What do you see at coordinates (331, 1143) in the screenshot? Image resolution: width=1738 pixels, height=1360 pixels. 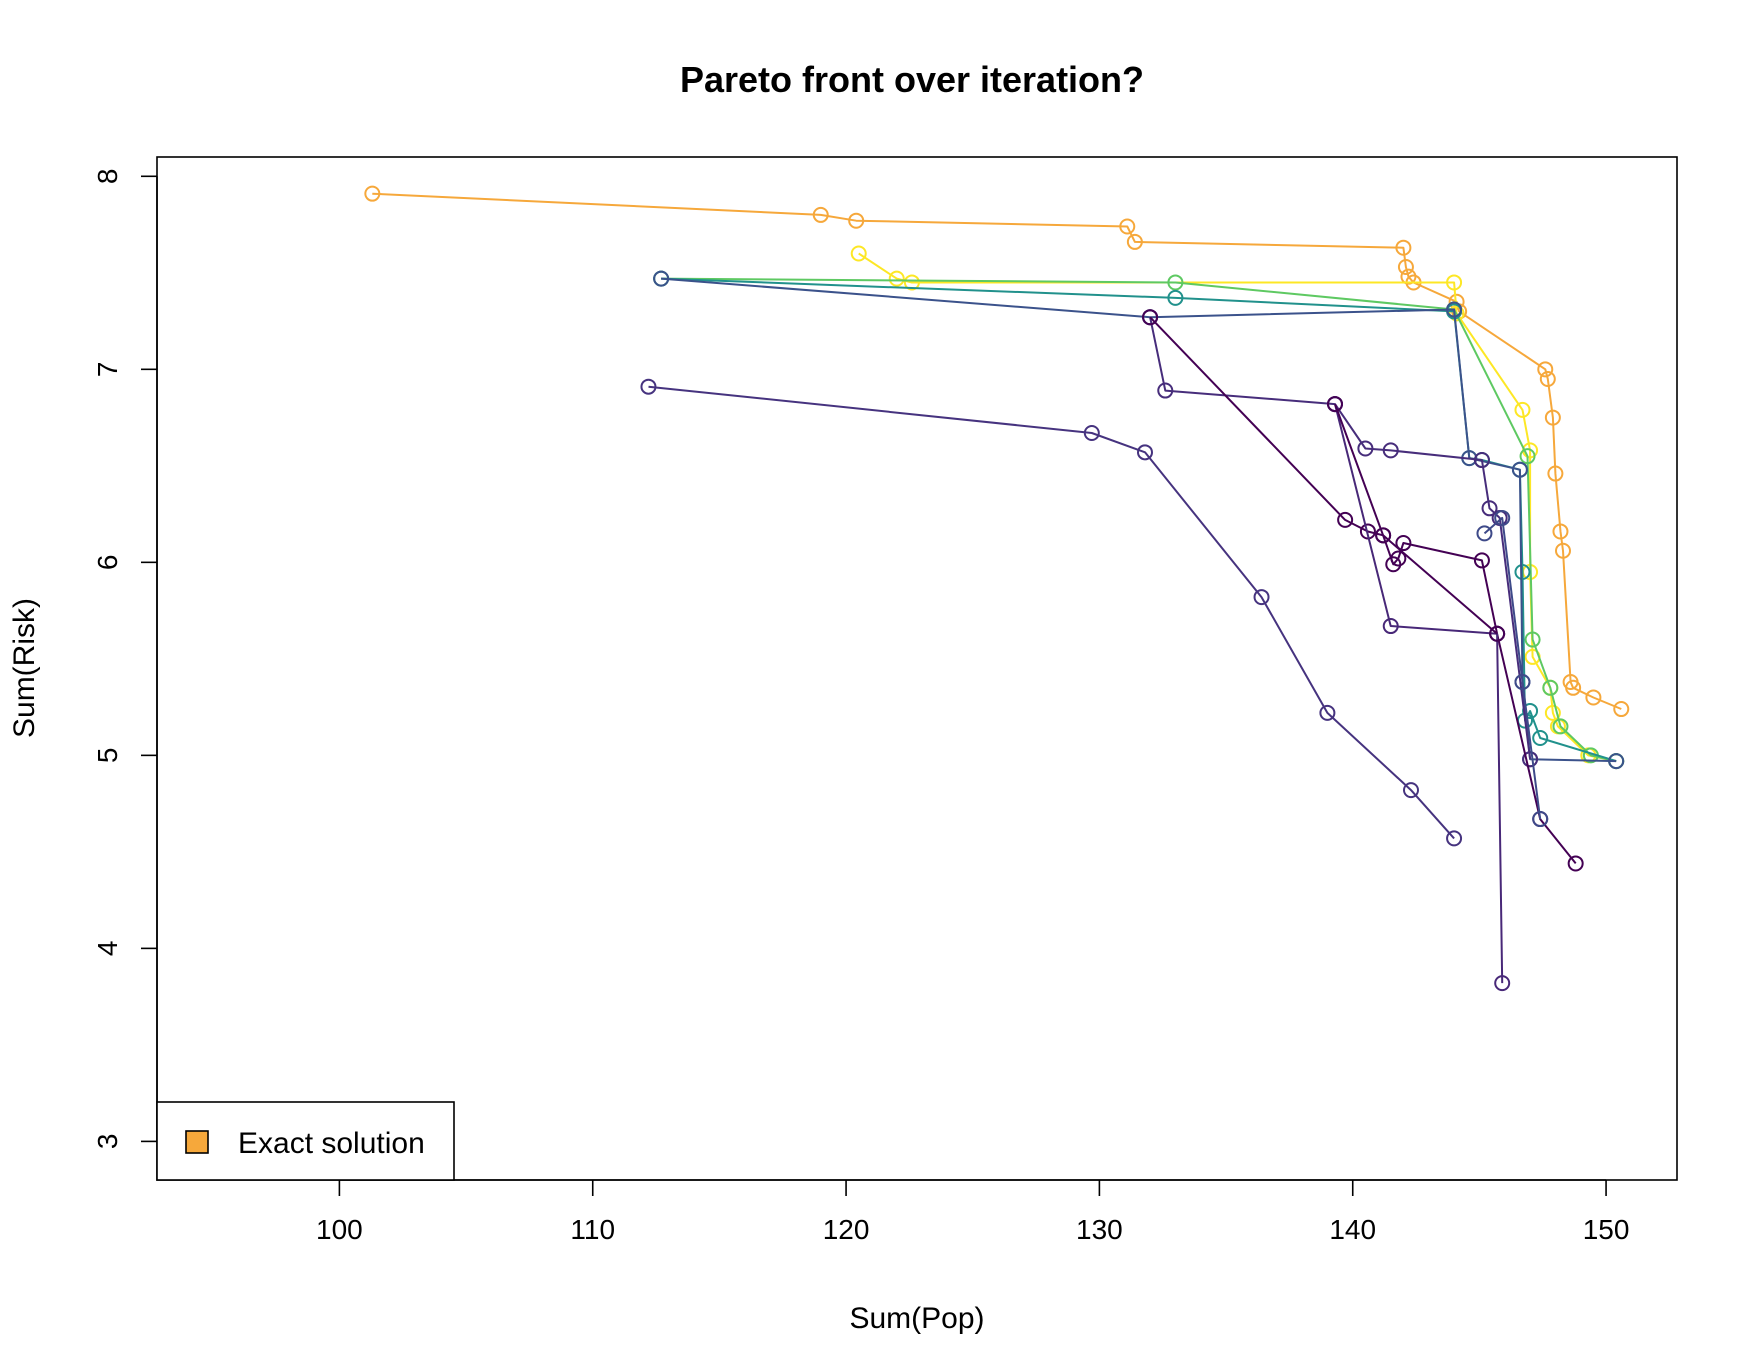 I see `legend-label-exact-solution: Exact solution` at bounding box center [331, 1143].